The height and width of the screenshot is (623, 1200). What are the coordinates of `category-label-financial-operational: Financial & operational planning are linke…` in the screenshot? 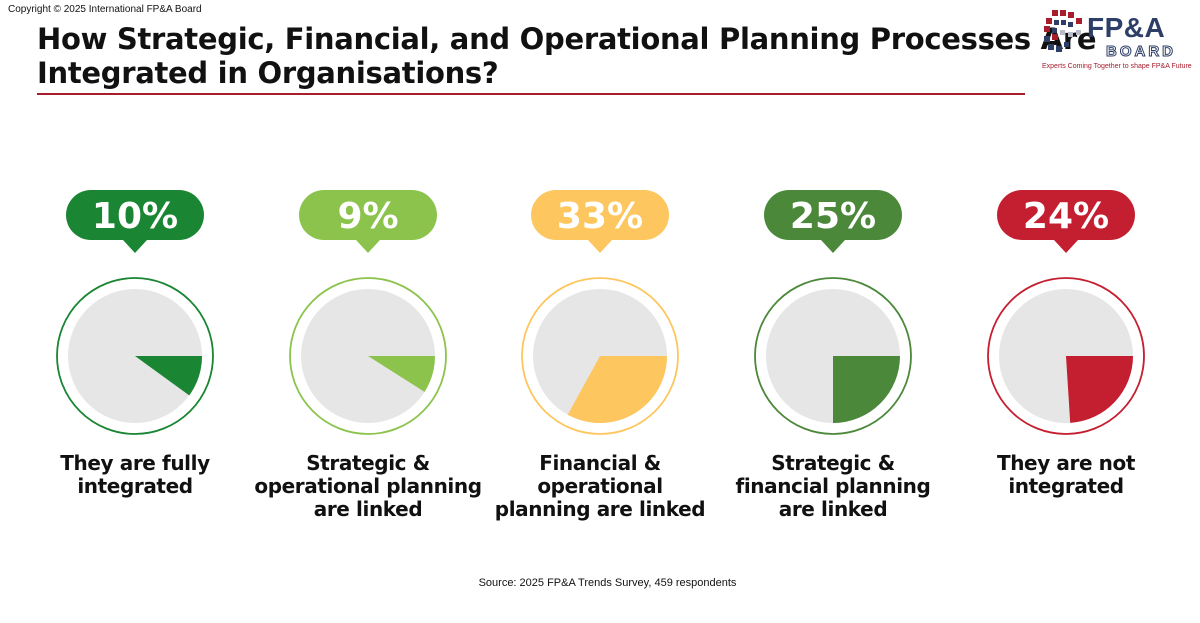 It's located at (600, 486).